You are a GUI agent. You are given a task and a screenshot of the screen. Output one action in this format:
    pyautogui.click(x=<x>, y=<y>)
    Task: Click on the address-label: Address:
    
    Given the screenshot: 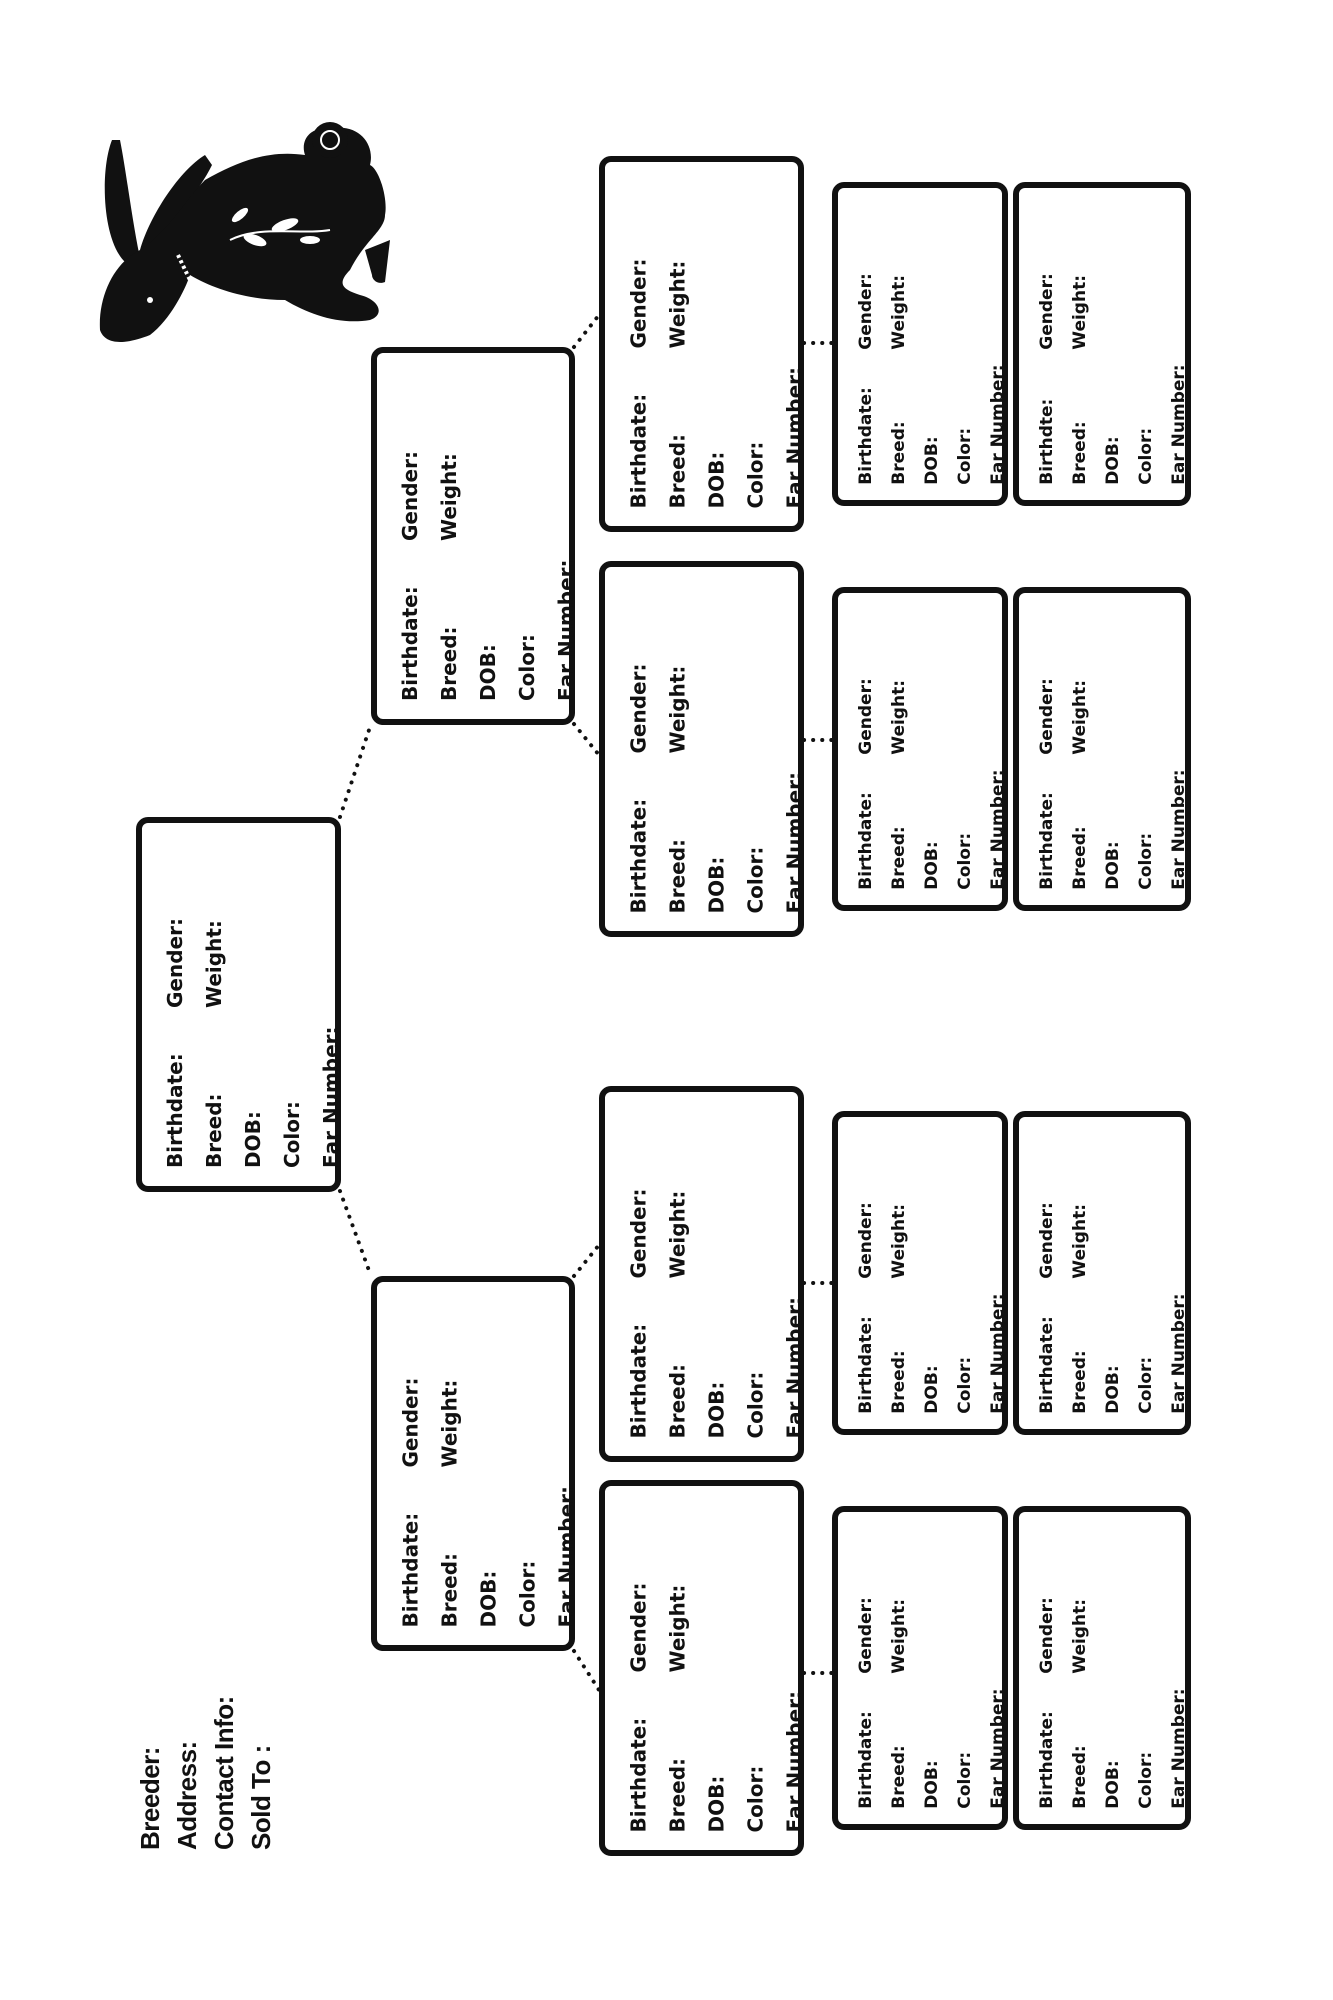 What is the action you would take?
    pyautogui.click(x=187, y=1795)
    